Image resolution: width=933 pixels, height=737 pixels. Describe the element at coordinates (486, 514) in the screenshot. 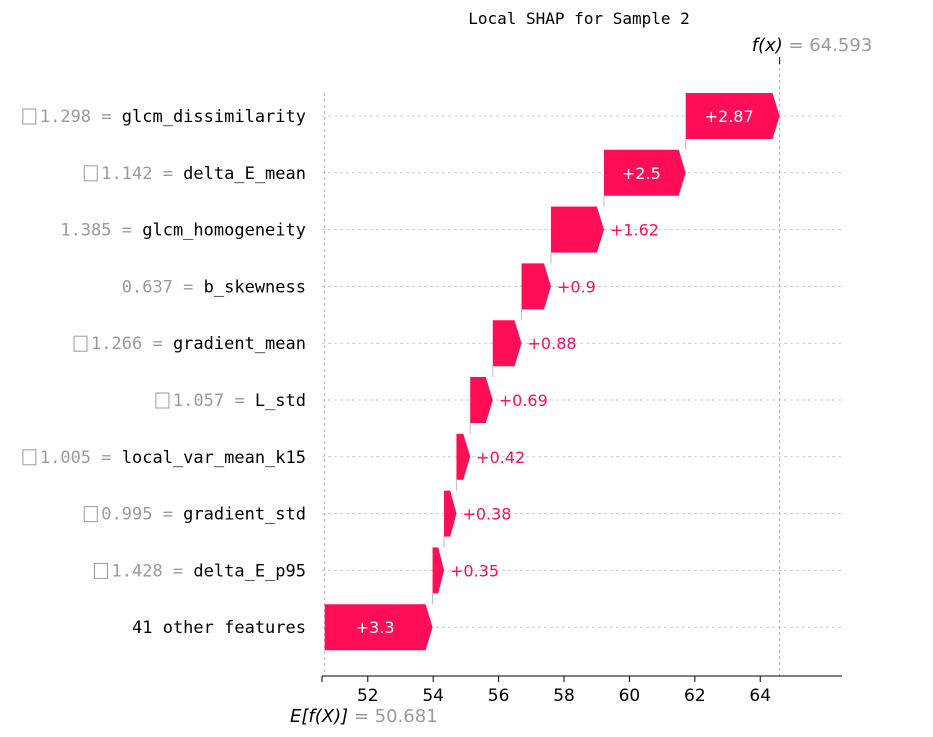

I see `shap-value-label: +0.38` at that location.